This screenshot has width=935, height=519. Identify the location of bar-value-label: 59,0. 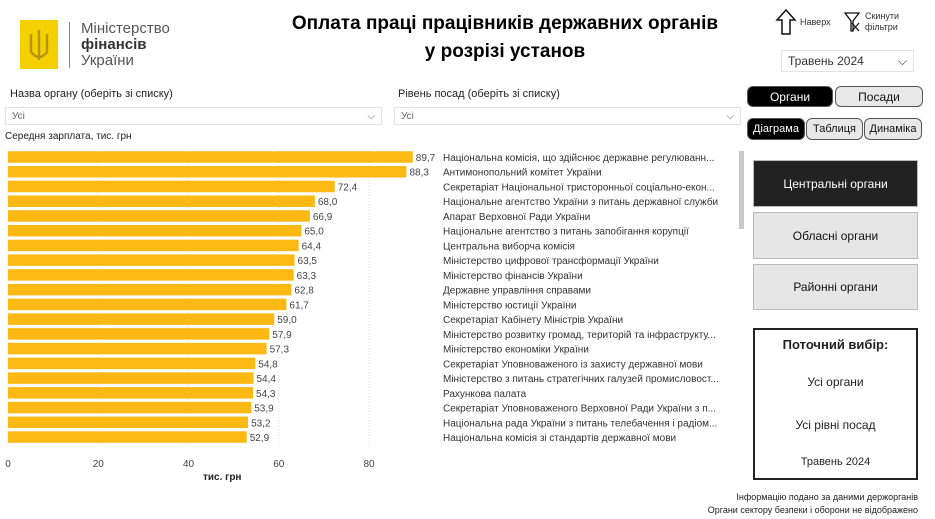
(287, 320).